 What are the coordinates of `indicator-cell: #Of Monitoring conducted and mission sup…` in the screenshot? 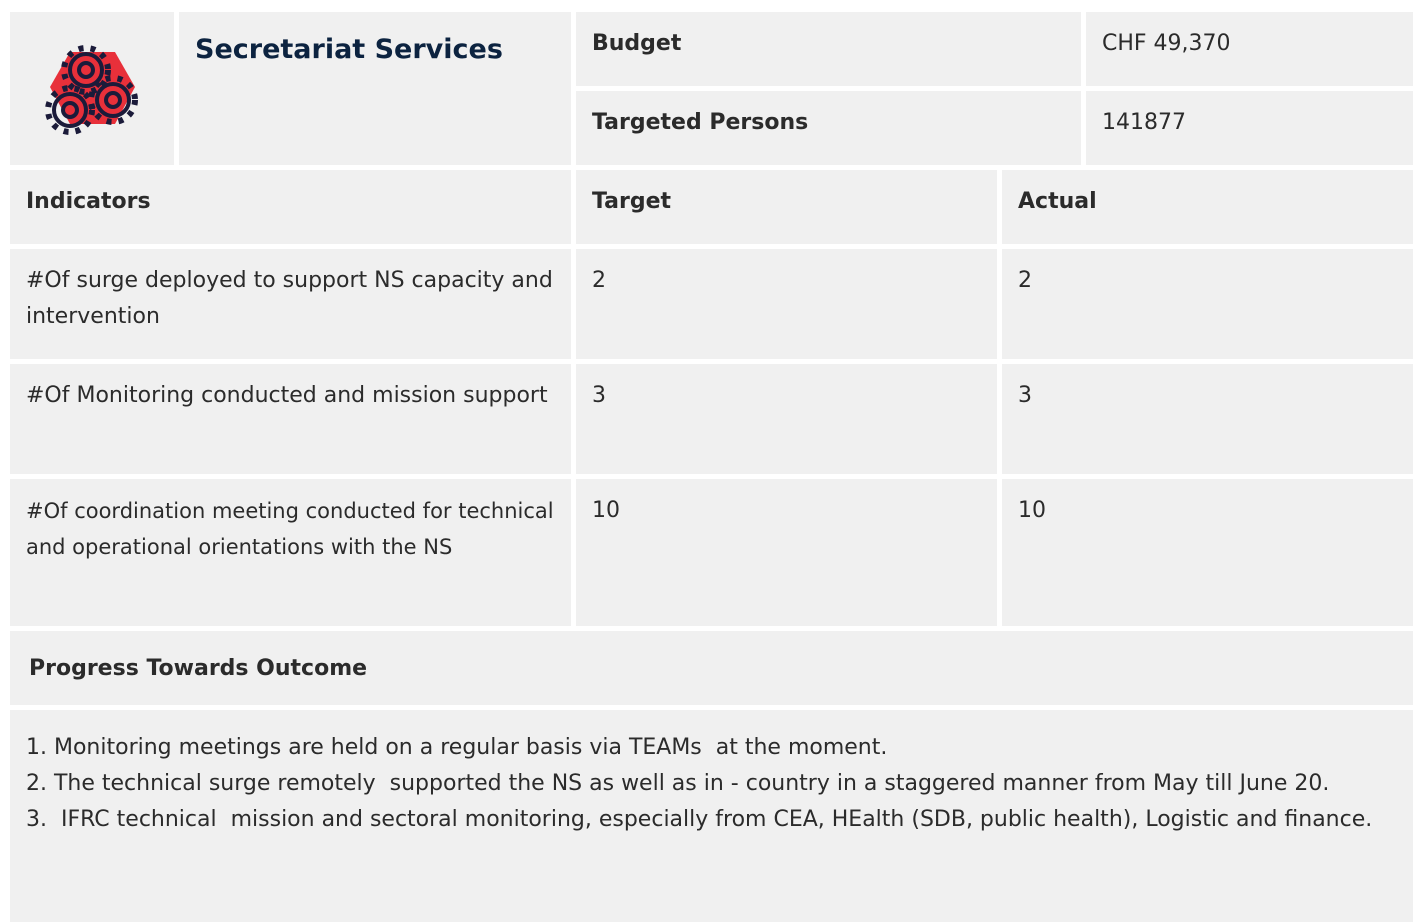 It's located at (290, 419).